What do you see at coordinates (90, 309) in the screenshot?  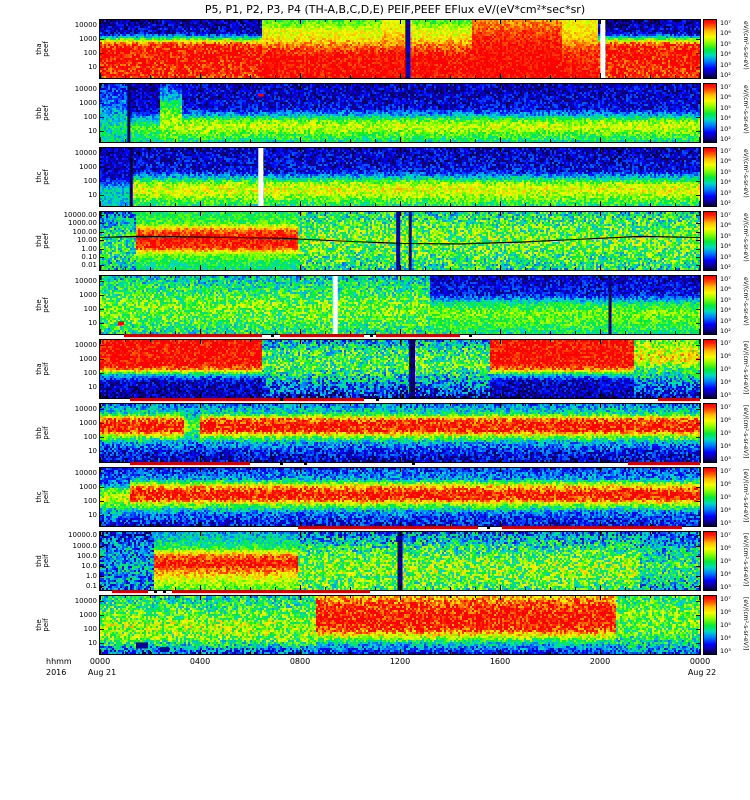 I see `ytick-the-peef: 100` at bounding box center [90, 309].